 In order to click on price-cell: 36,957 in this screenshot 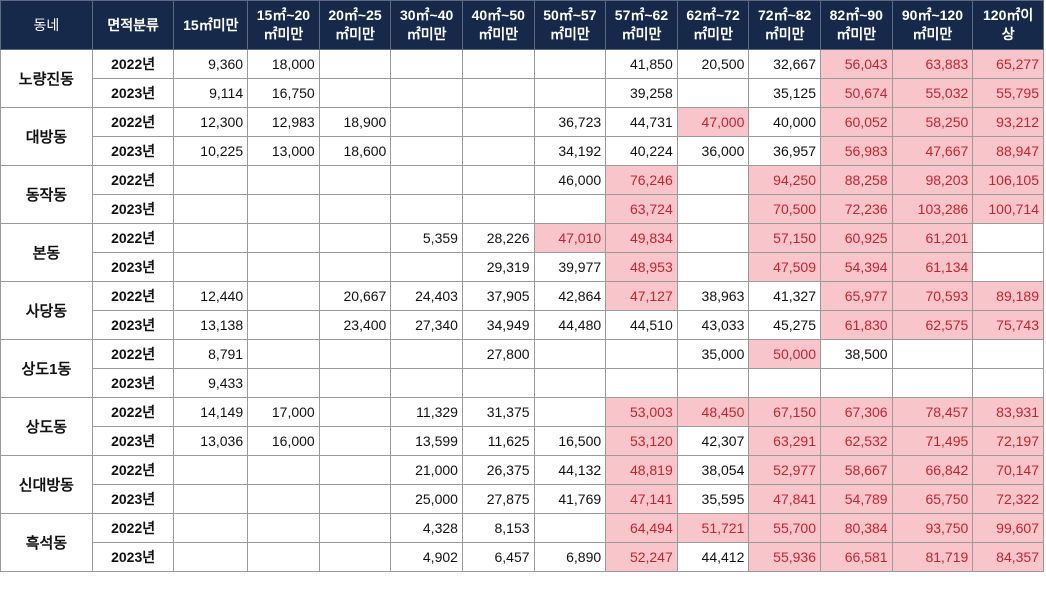, I will do `click(785, 151)`.